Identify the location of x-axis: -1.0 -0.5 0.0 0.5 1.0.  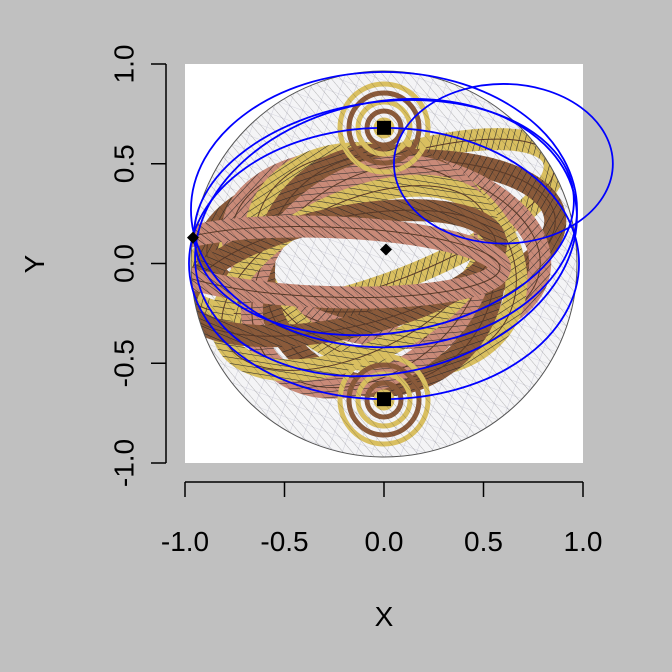
(382, 519).